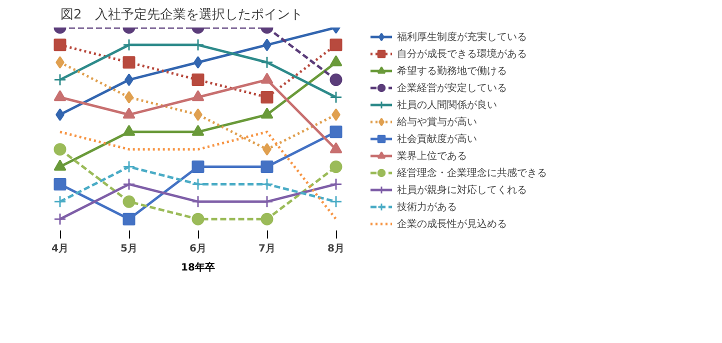  I want to click on legend-label: 給与や賞与が高い, so click(437, 123).